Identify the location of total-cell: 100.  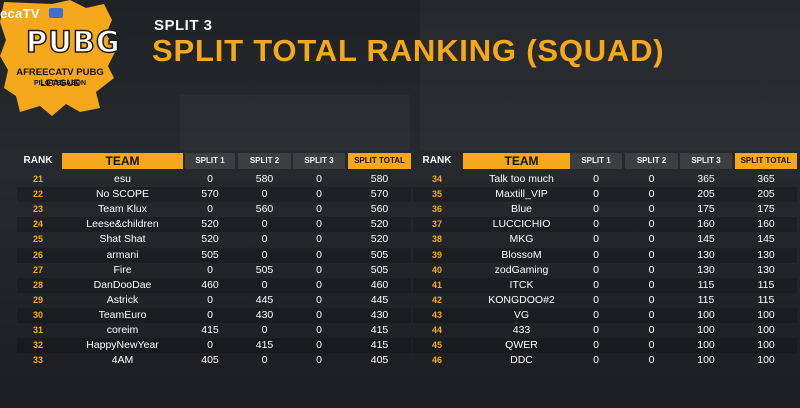
(766, 330).